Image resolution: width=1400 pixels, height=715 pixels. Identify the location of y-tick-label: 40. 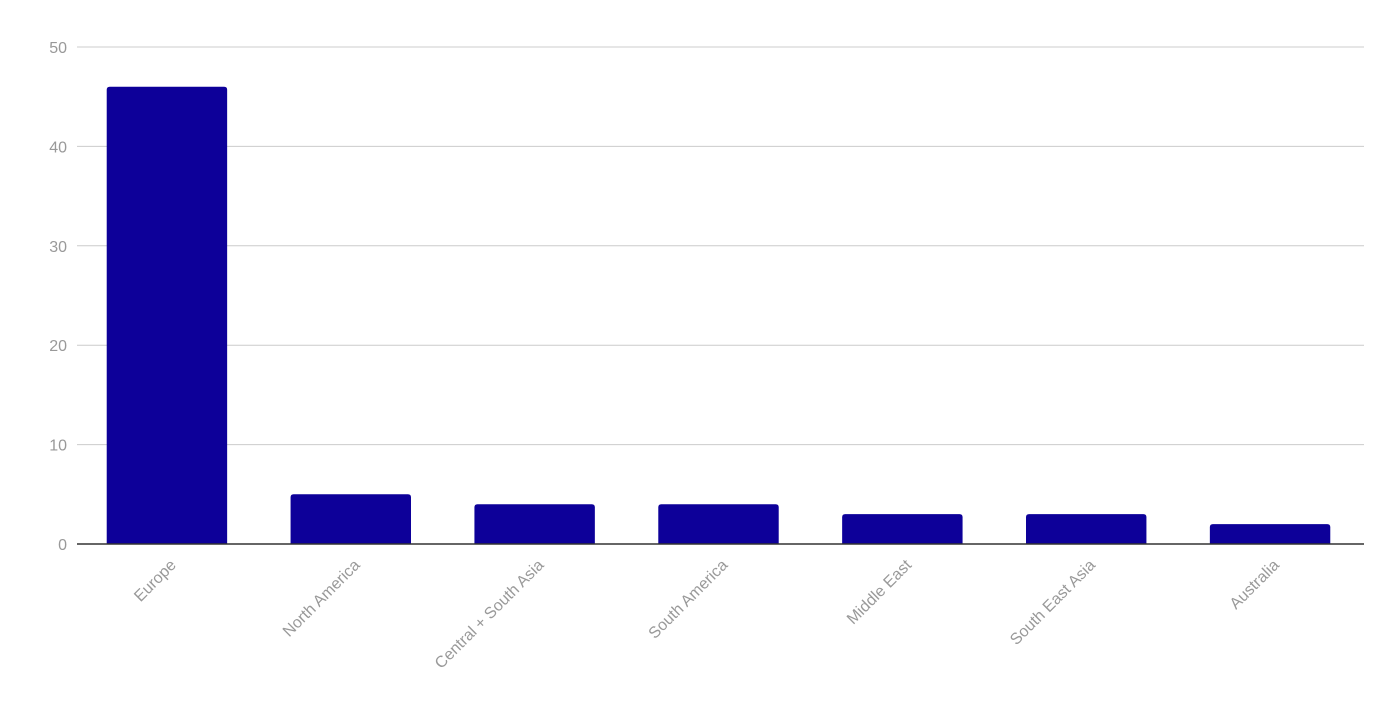
(58, 147).